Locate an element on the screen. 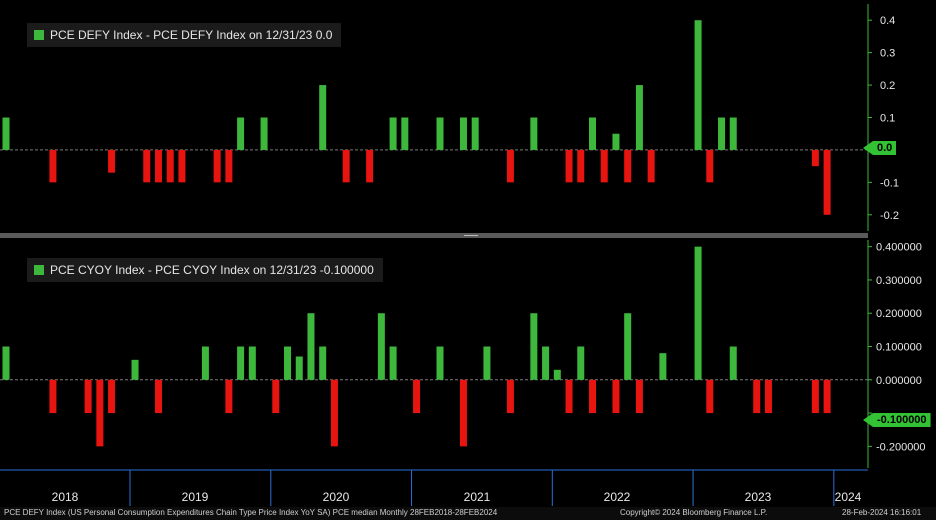 The width and height of the screenshot is (936, 520). y-tick-label: 0.2 is located at coordinates (887, 86).